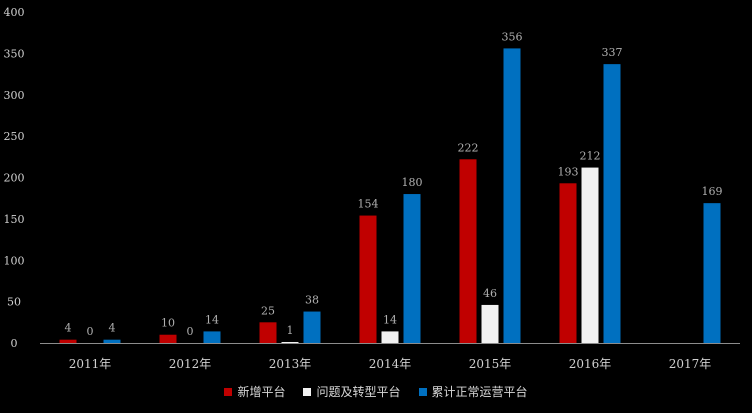  Describe the element at coordinates (228, 391) in the screenshot. I see `legend-swatch-new-platform` at that location.